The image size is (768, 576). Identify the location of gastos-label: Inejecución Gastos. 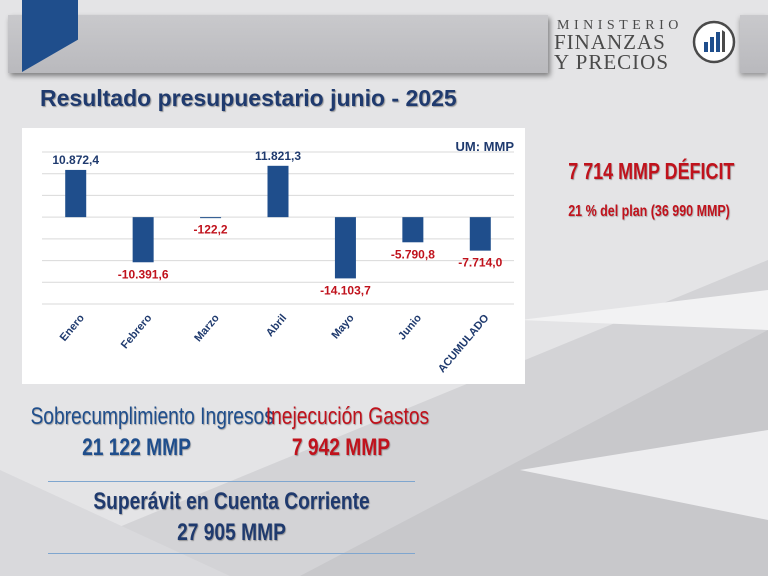
(341, 417).